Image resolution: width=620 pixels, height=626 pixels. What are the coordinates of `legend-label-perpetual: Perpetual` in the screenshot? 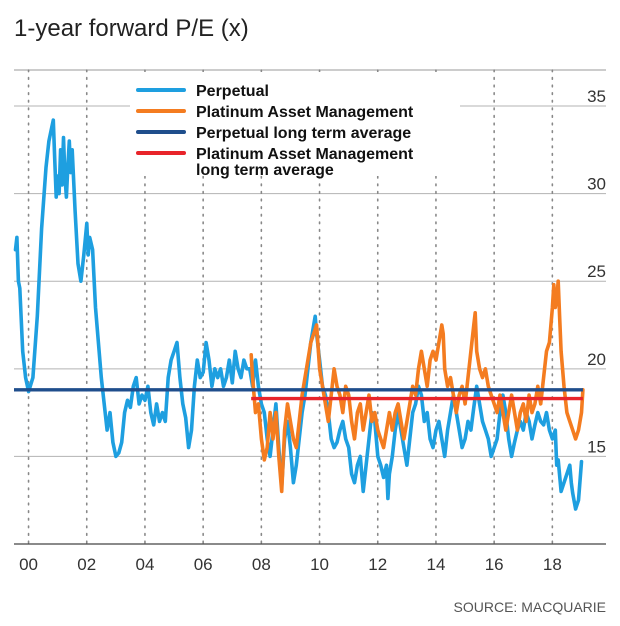 It's located at (232, 91).